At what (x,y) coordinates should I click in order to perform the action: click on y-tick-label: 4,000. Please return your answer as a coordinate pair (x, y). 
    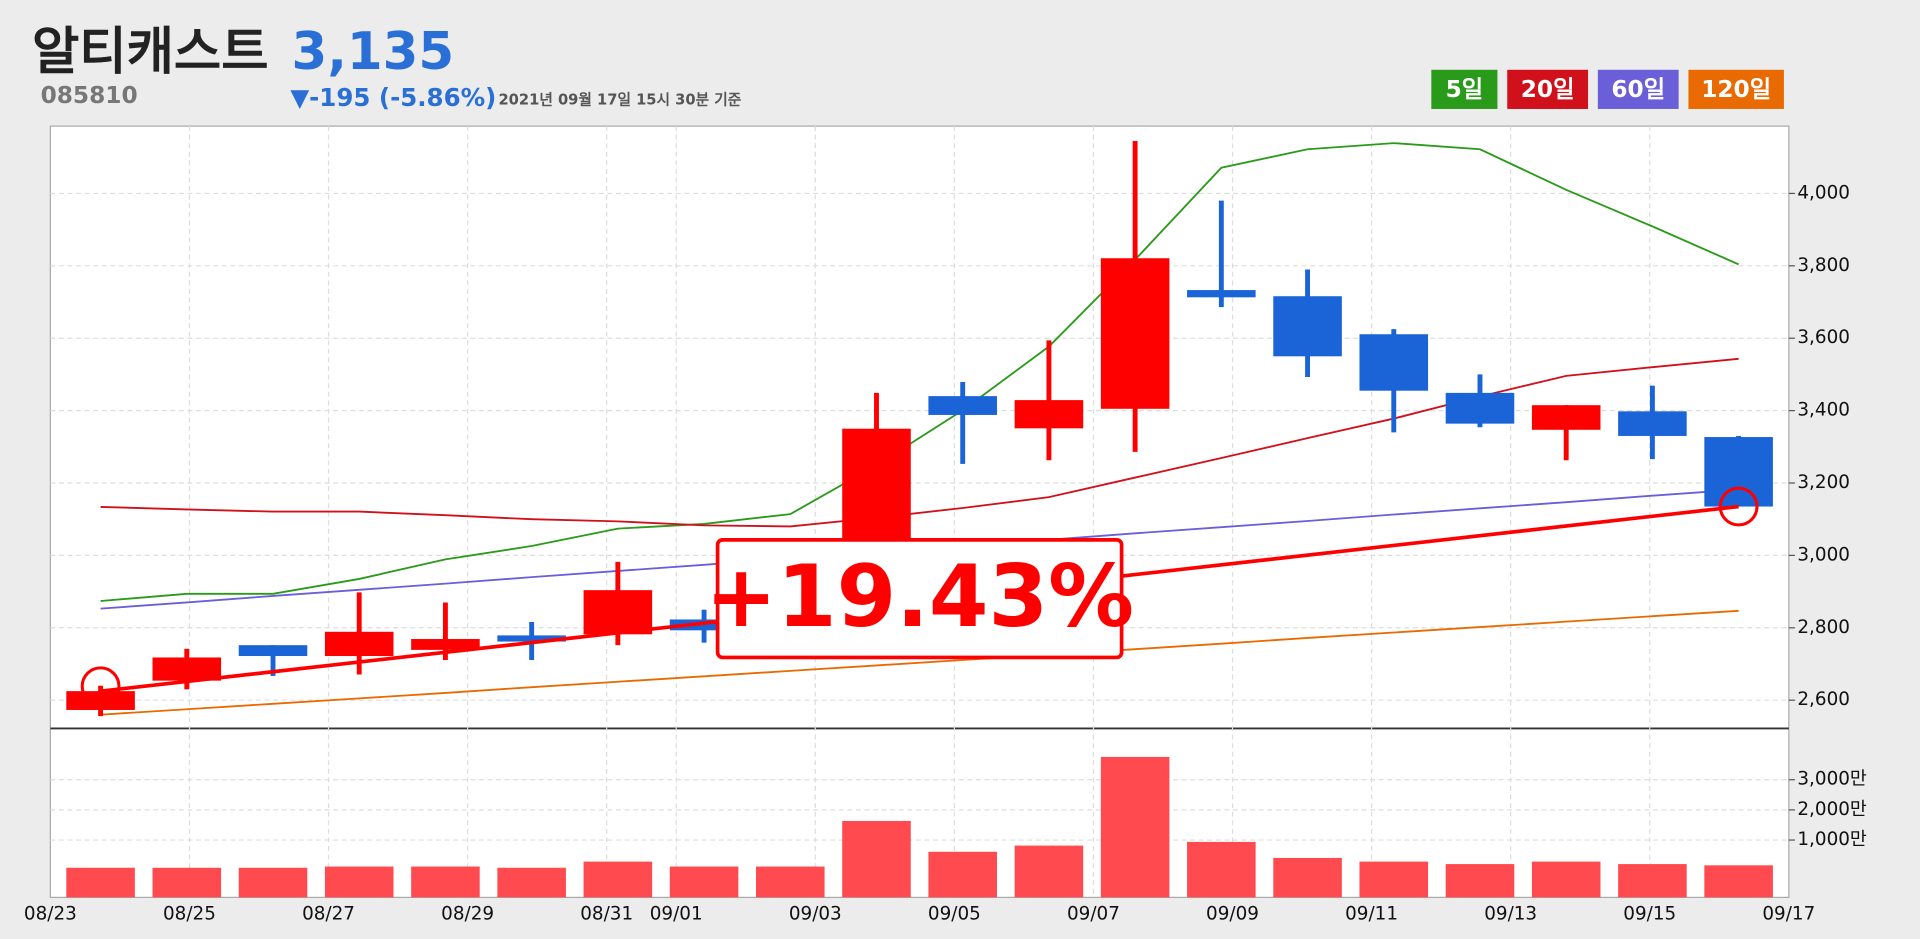
    Looking at the image, I should click on (1823, 192).